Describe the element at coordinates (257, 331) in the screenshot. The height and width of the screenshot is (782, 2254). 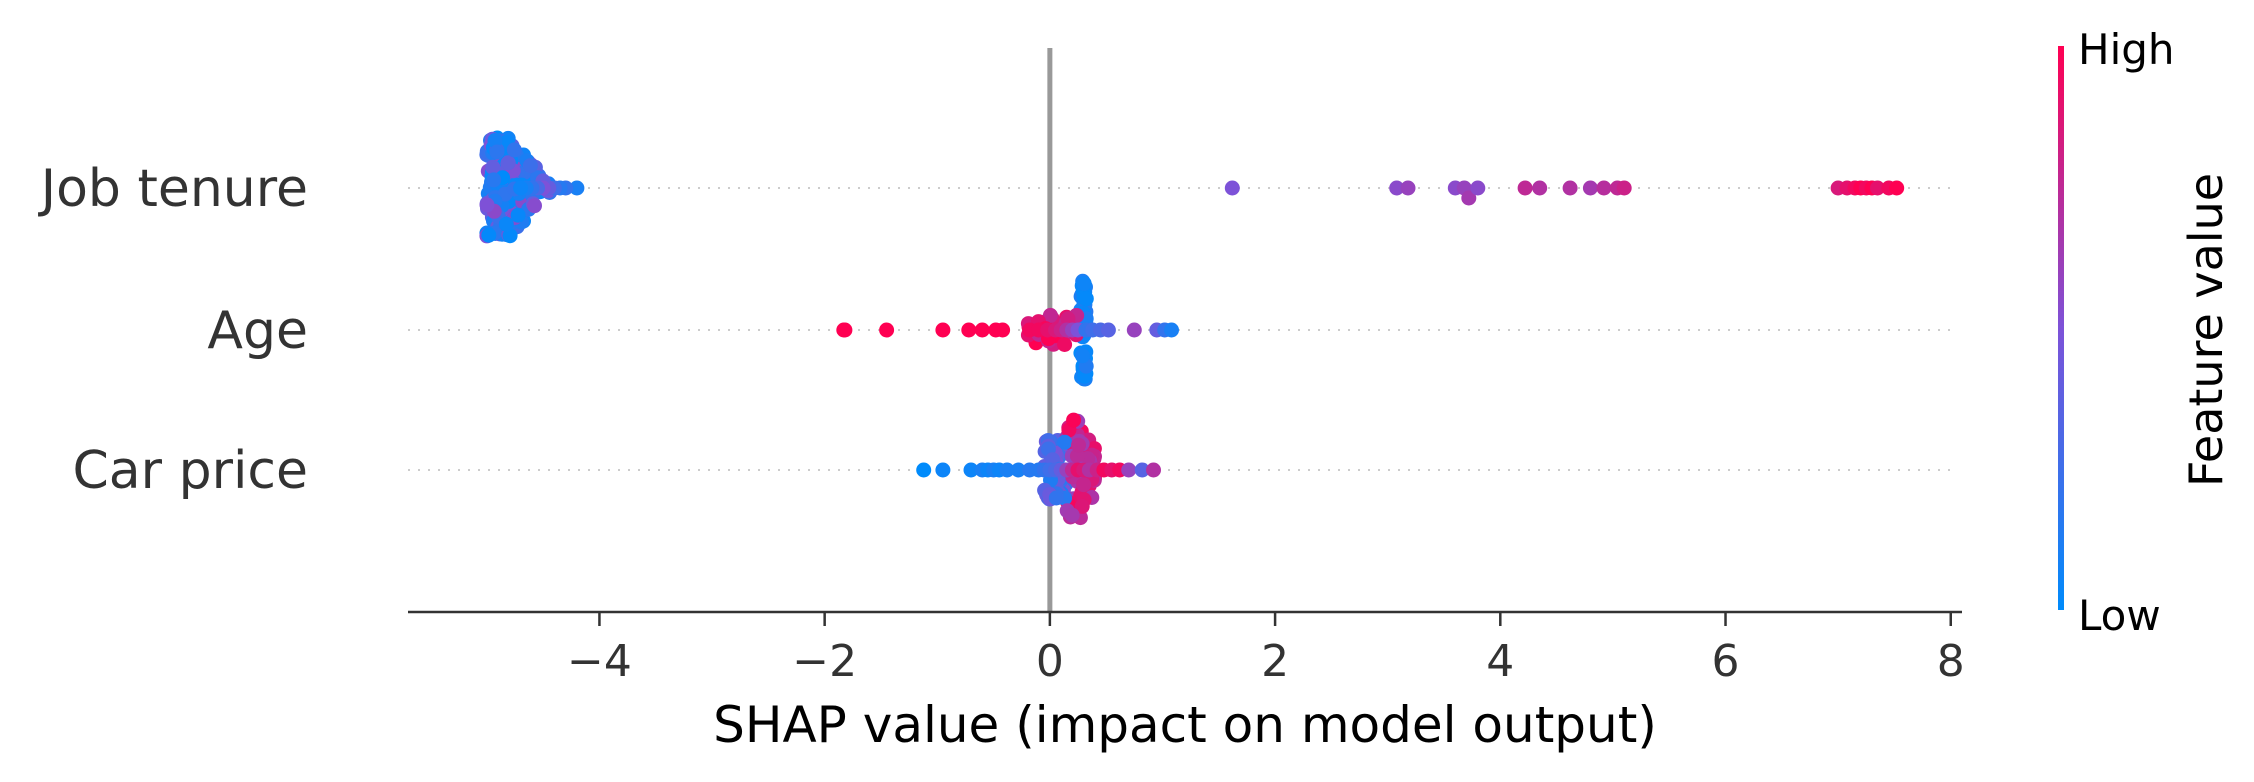
I see `feature-label: Age` at that location.